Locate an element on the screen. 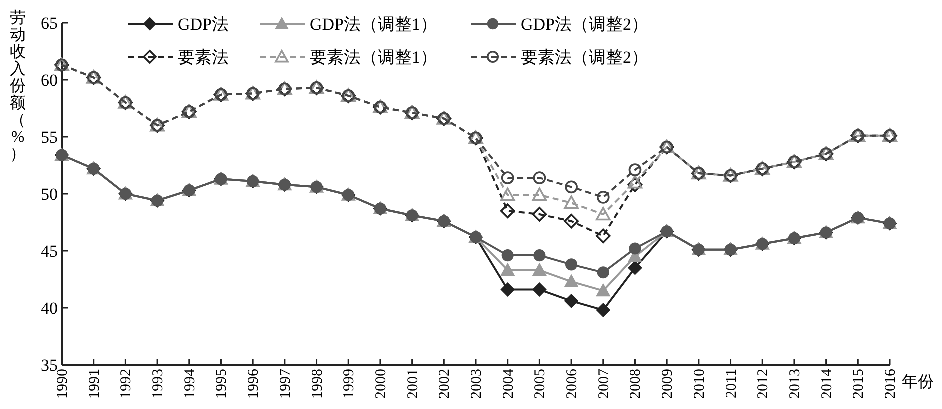 This screenshot has height=409, width=942. y-tick-label: 45 is located at coordinates (49, 251).